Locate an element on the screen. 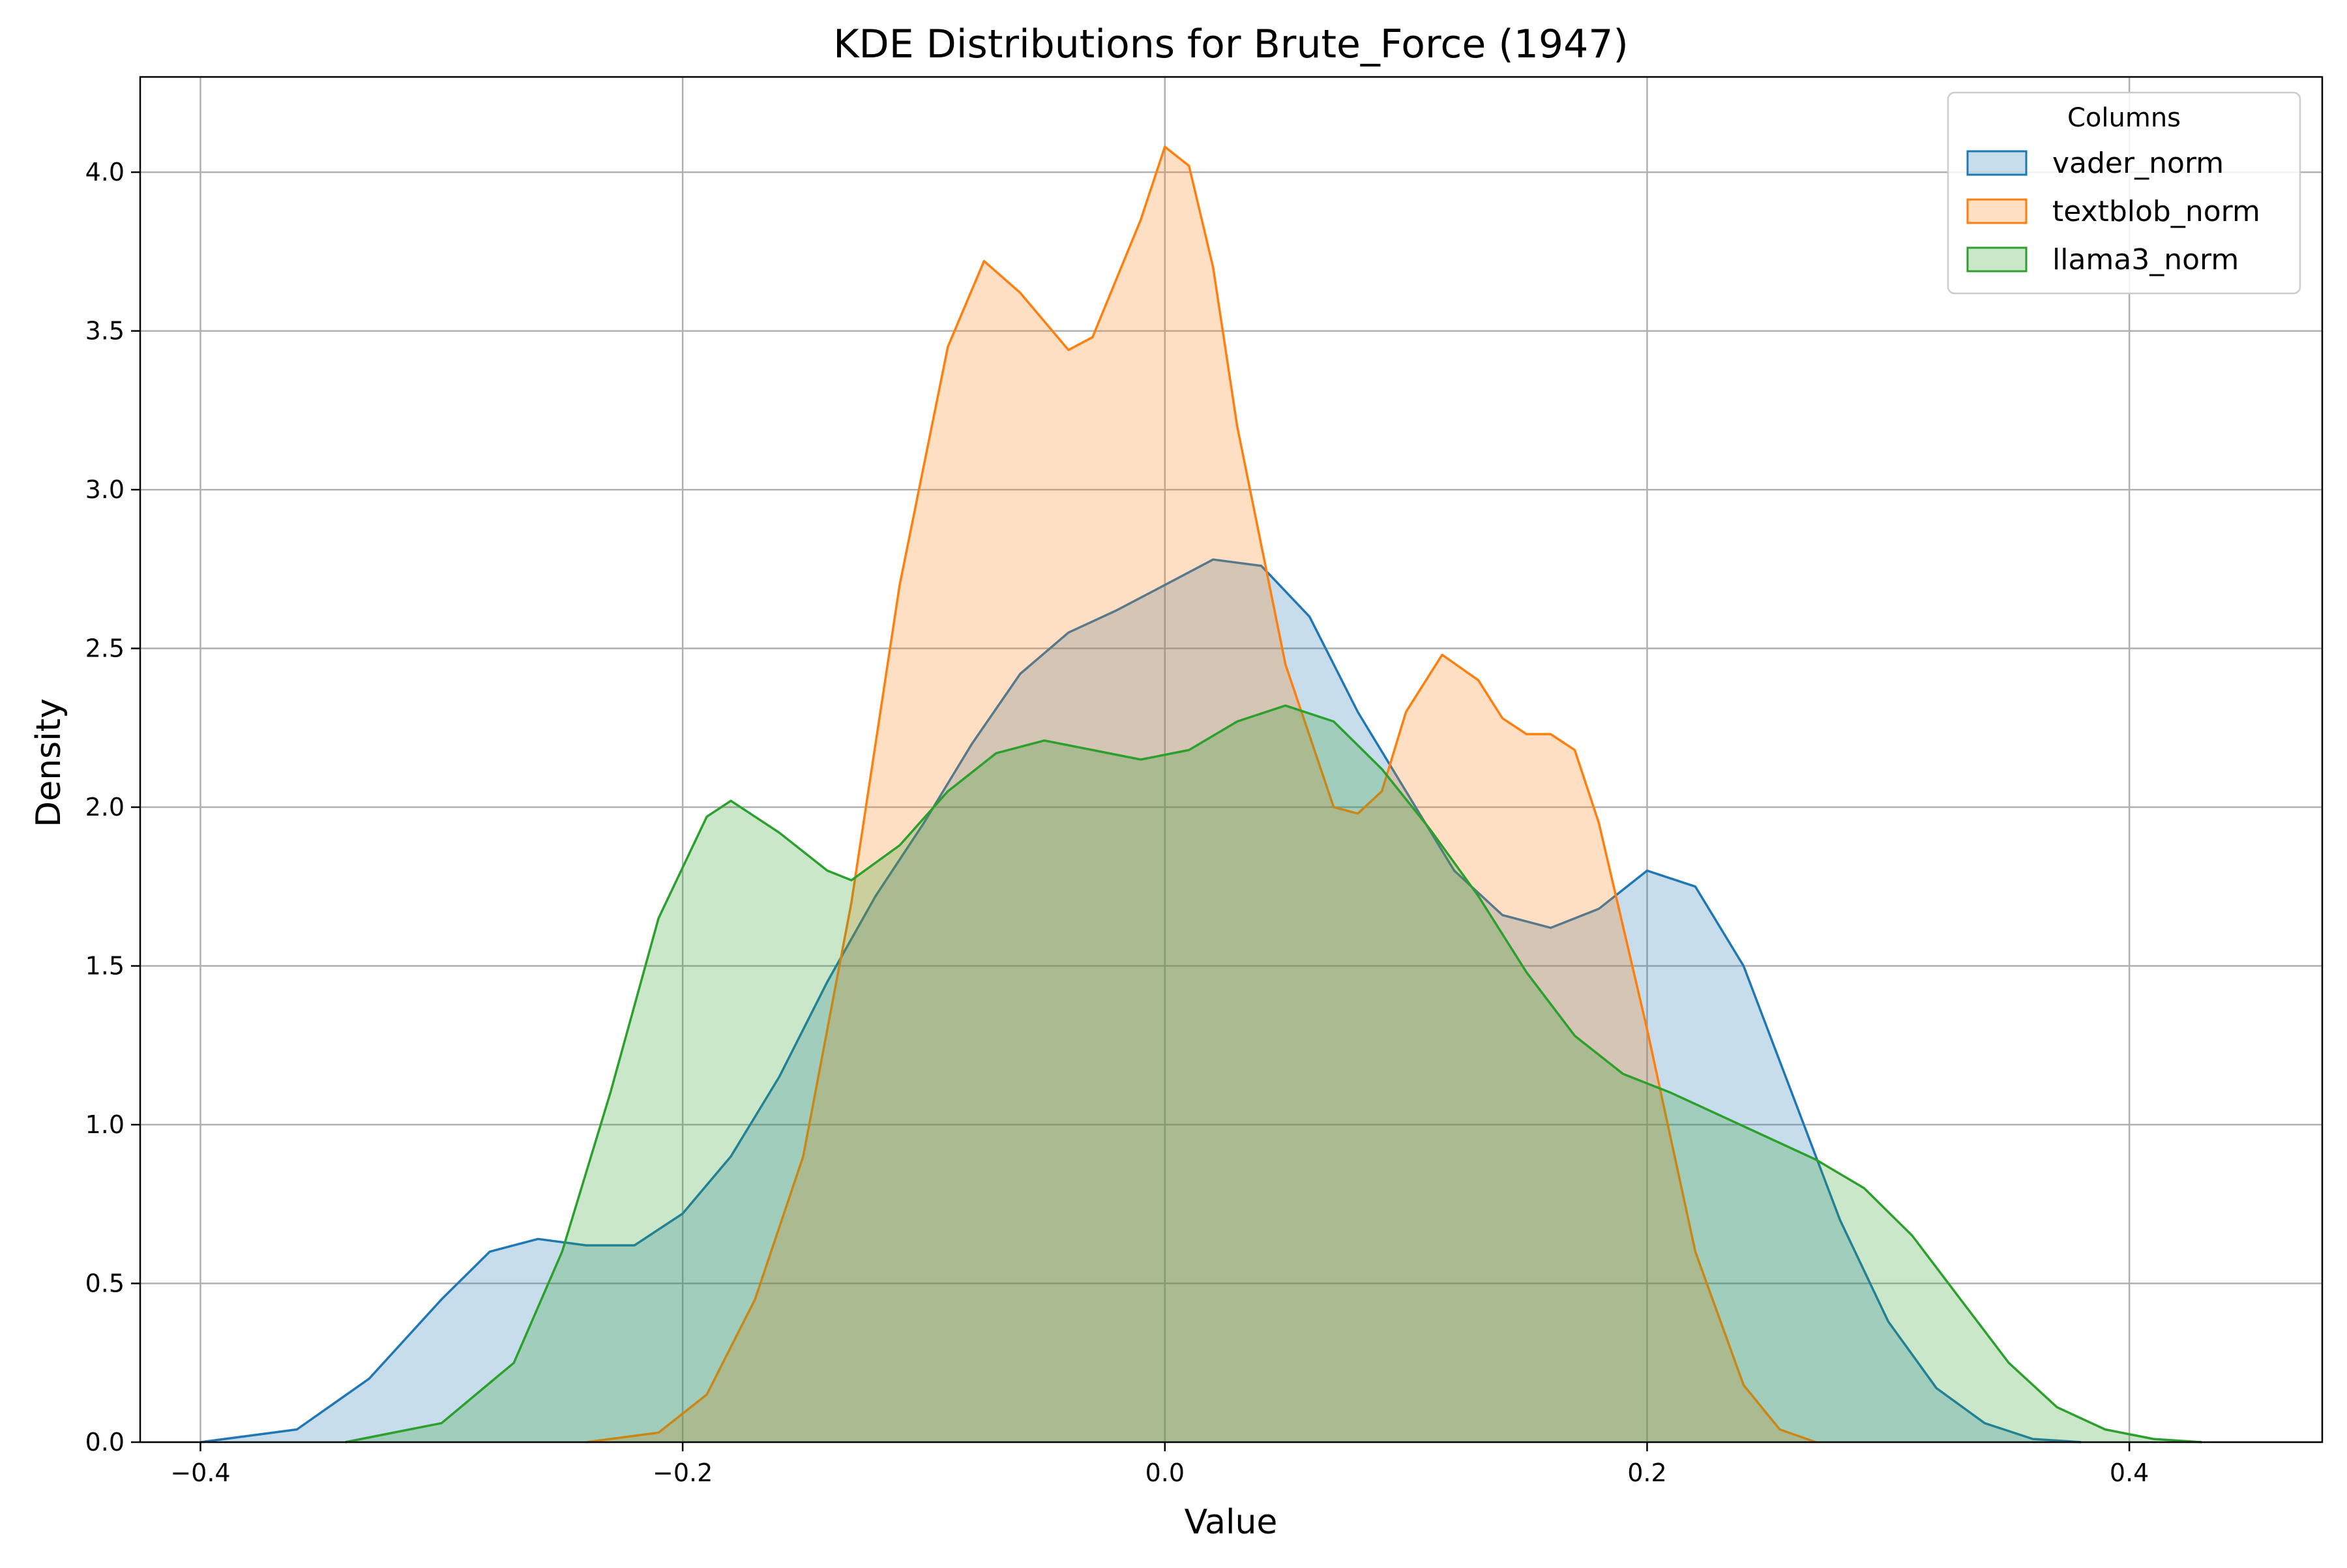 This screenshot has height=1568, width=2347. legend-box is located at coordinates (2124, 193).